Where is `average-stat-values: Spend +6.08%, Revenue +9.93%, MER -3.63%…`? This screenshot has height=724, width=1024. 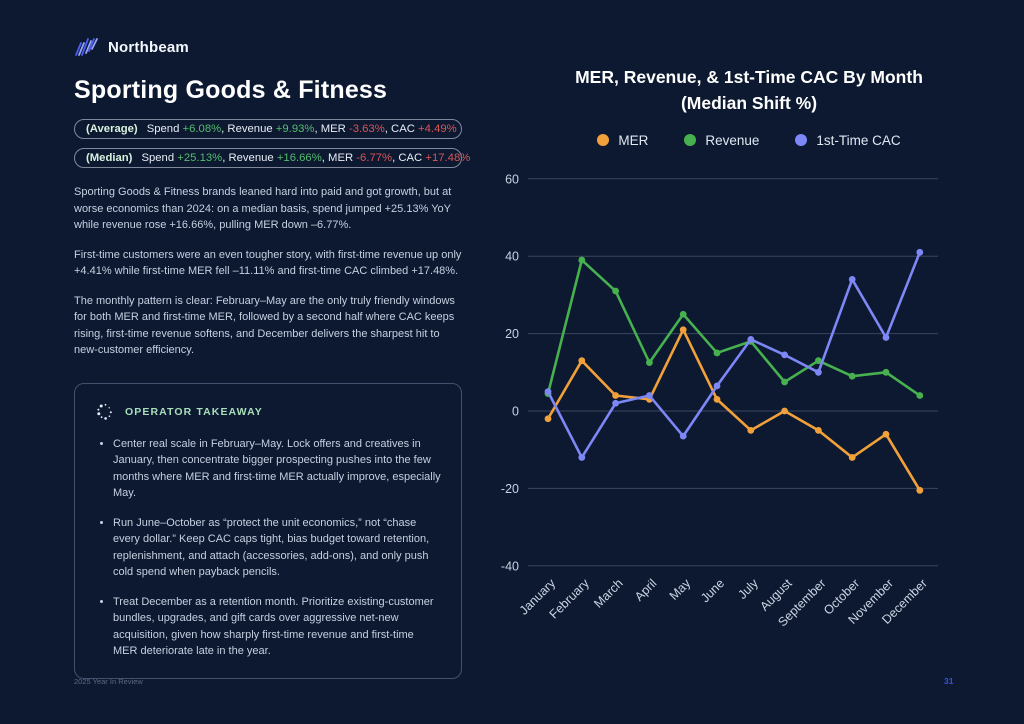
average-stat-values: Spend +6.08%, Revenue +9.93%, MER -3.63%… is located at coordinates (302, 129).